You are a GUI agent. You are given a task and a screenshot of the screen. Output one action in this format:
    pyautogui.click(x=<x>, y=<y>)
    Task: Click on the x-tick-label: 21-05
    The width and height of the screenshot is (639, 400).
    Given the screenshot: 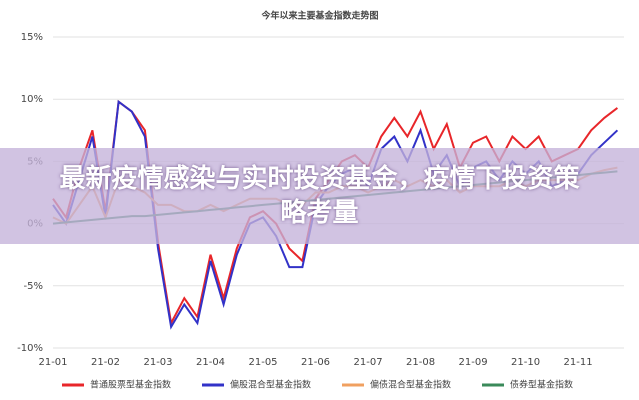 What is the action you would take?
    pyautogui.click(x=262, y=362)
    